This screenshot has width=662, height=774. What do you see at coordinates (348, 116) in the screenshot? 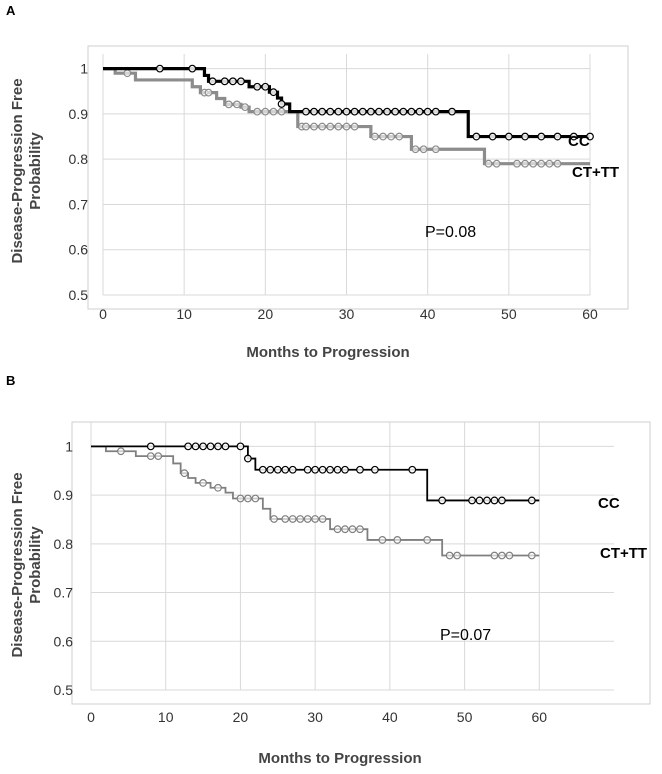
I see `series-group-a` at bounding box center [348, 116].